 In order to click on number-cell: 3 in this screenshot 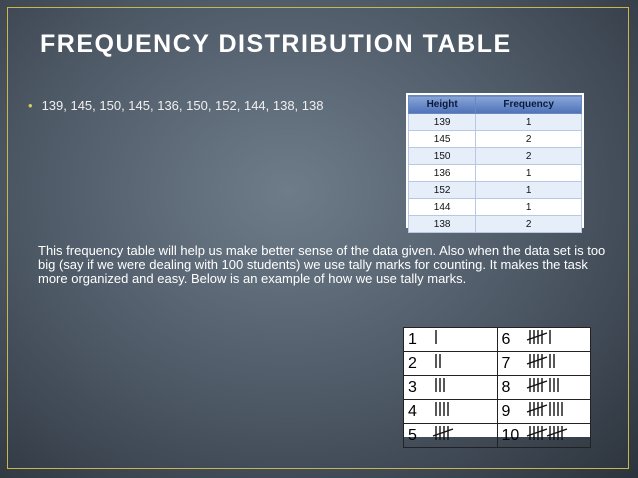, I will do `click(416, 387)`.